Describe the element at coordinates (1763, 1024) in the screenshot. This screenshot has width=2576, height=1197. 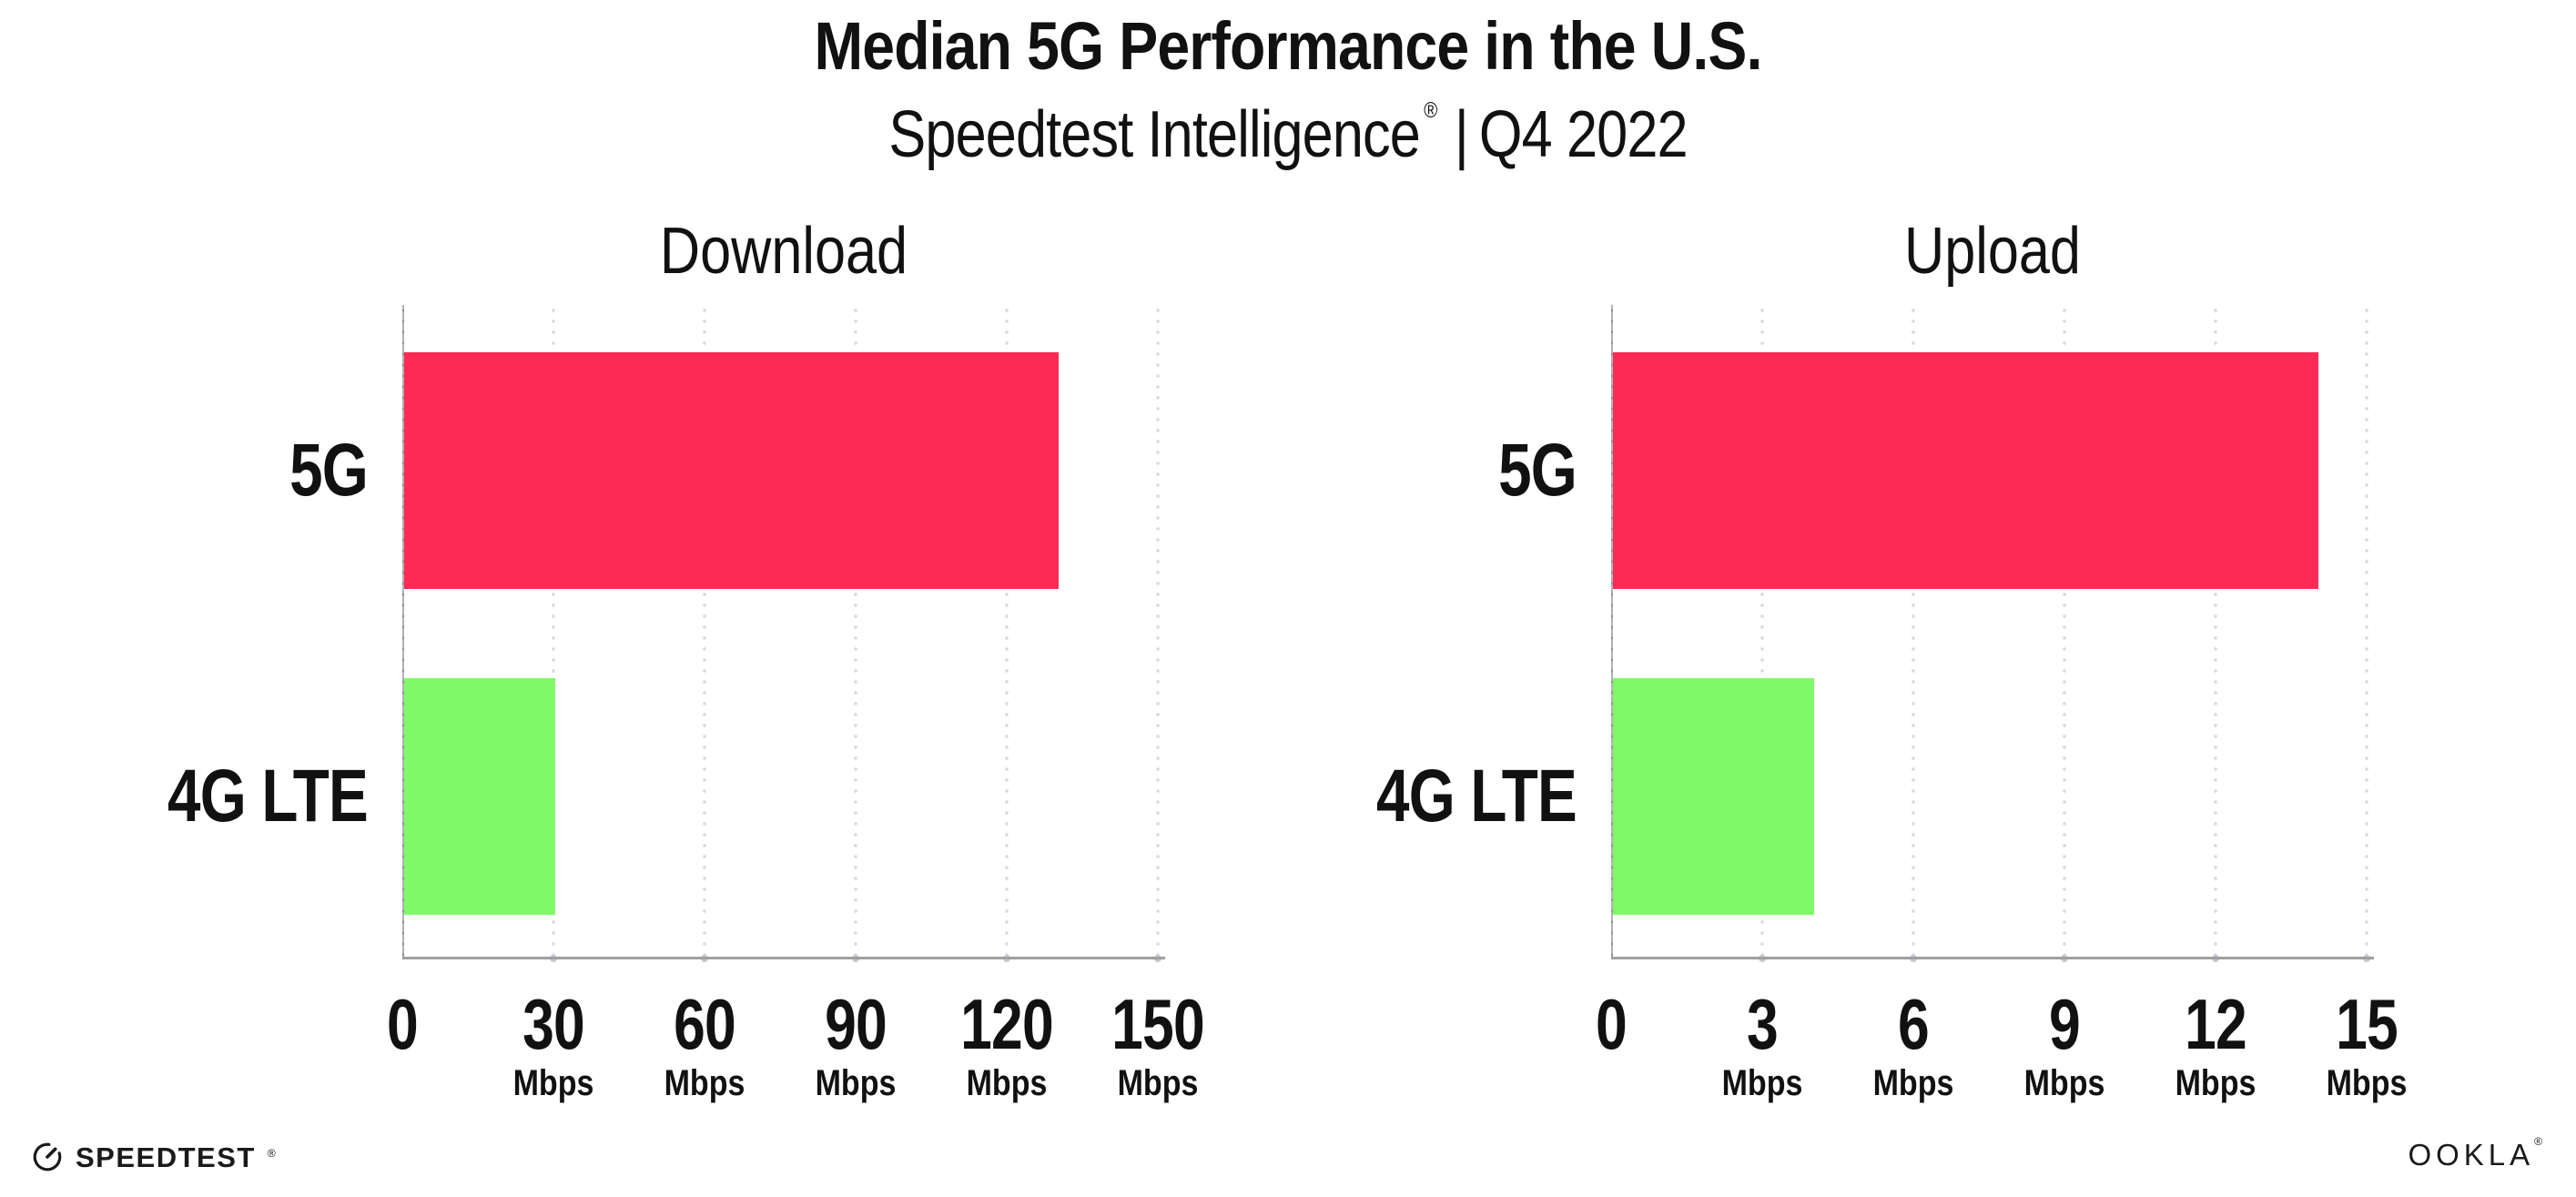
I see `x-tick-value: 3` at that location.